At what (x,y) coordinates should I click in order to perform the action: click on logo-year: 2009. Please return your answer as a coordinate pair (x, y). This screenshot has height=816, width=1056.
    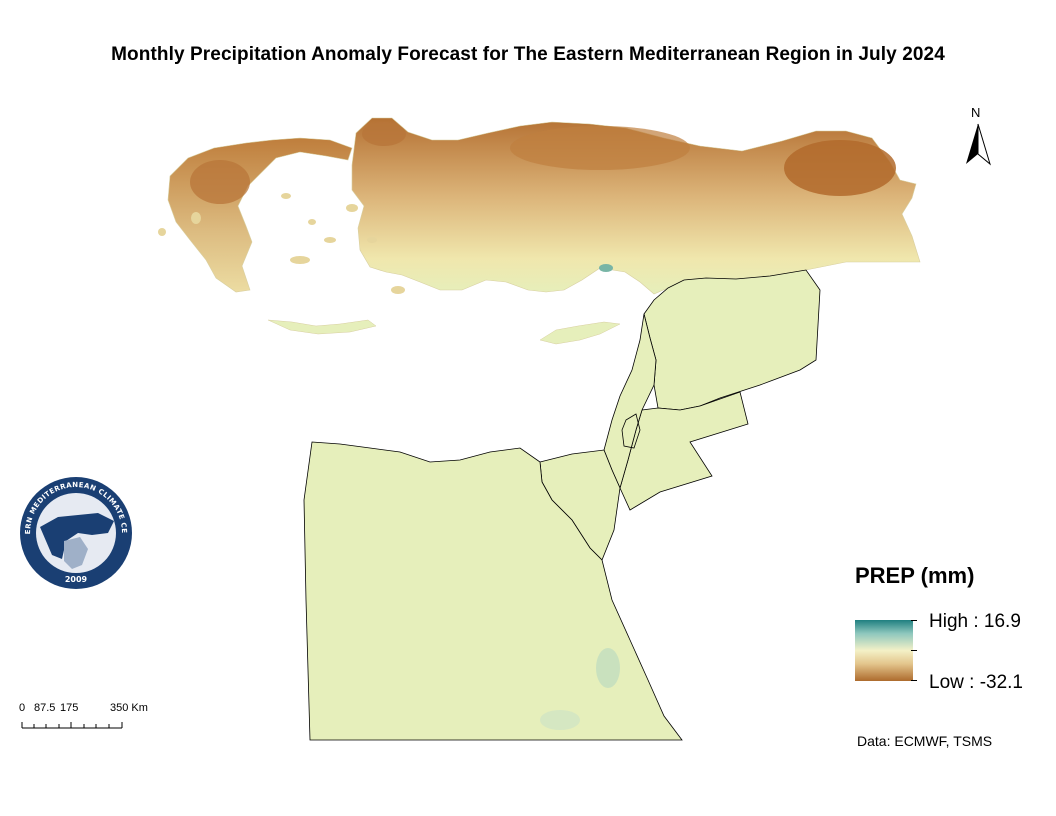
    Looking at the image, I should click on (76, 579).